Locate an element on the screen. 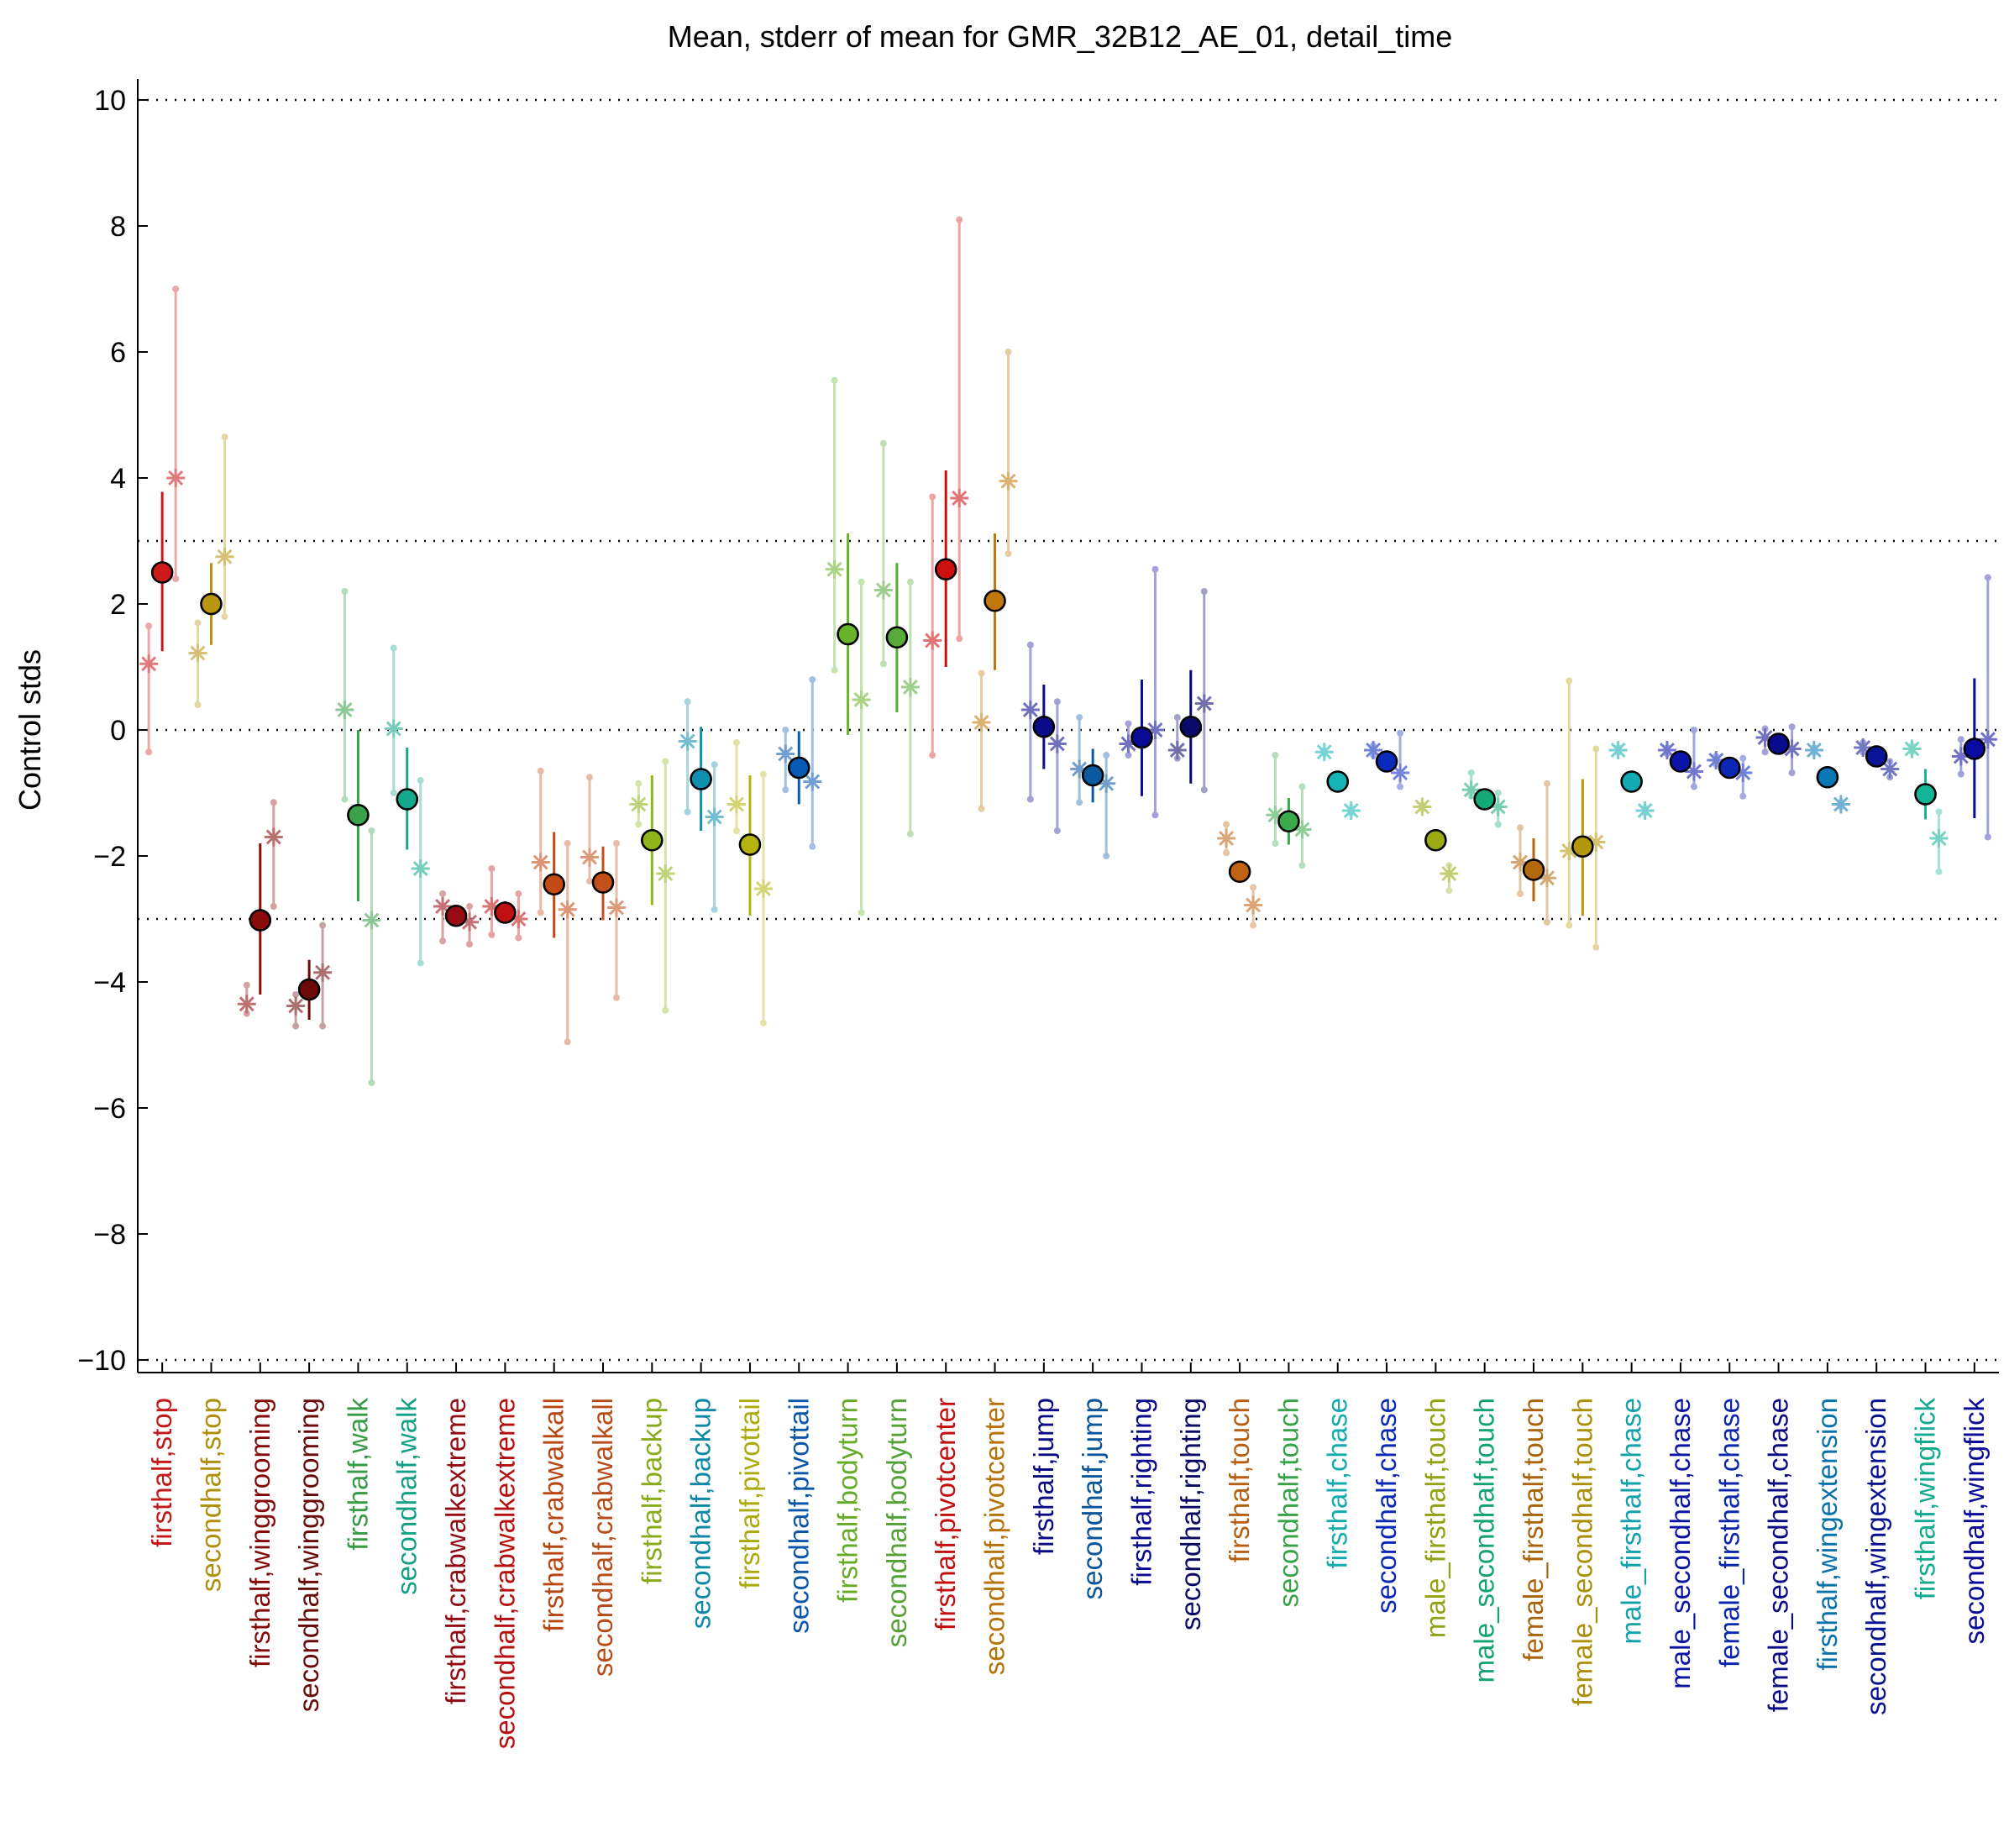  x-tick-label: secondhalf,crabwalkextreme is located at coordinates (504, 1573).